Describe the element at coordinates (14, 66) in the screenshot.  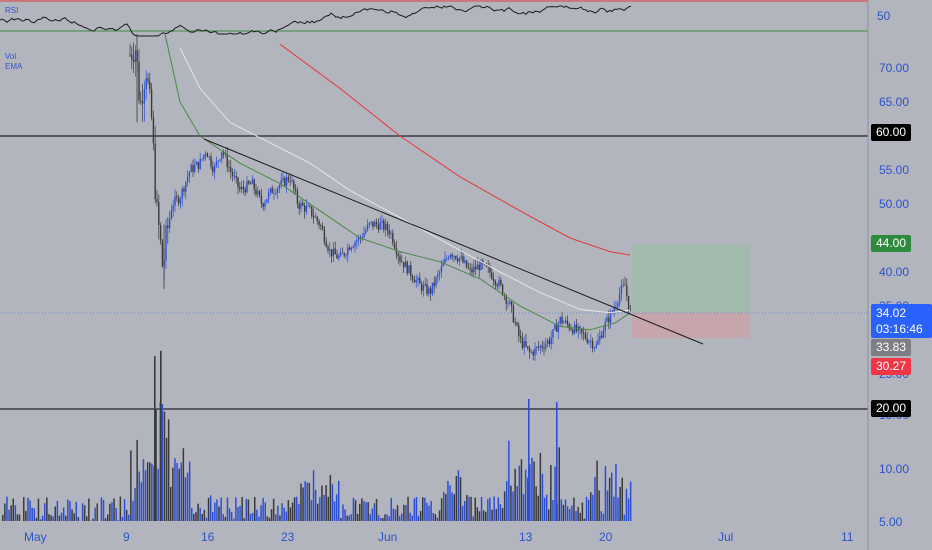
I see `ema-label: EMA` at that location.